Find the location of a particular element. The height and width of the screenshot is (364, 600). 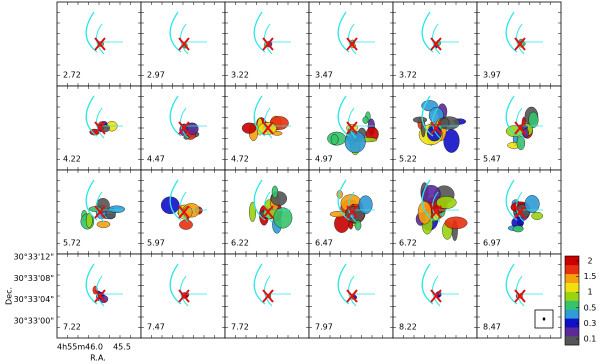

colorbar-tick-label: 0.5 is located at coordinates (590, 307).